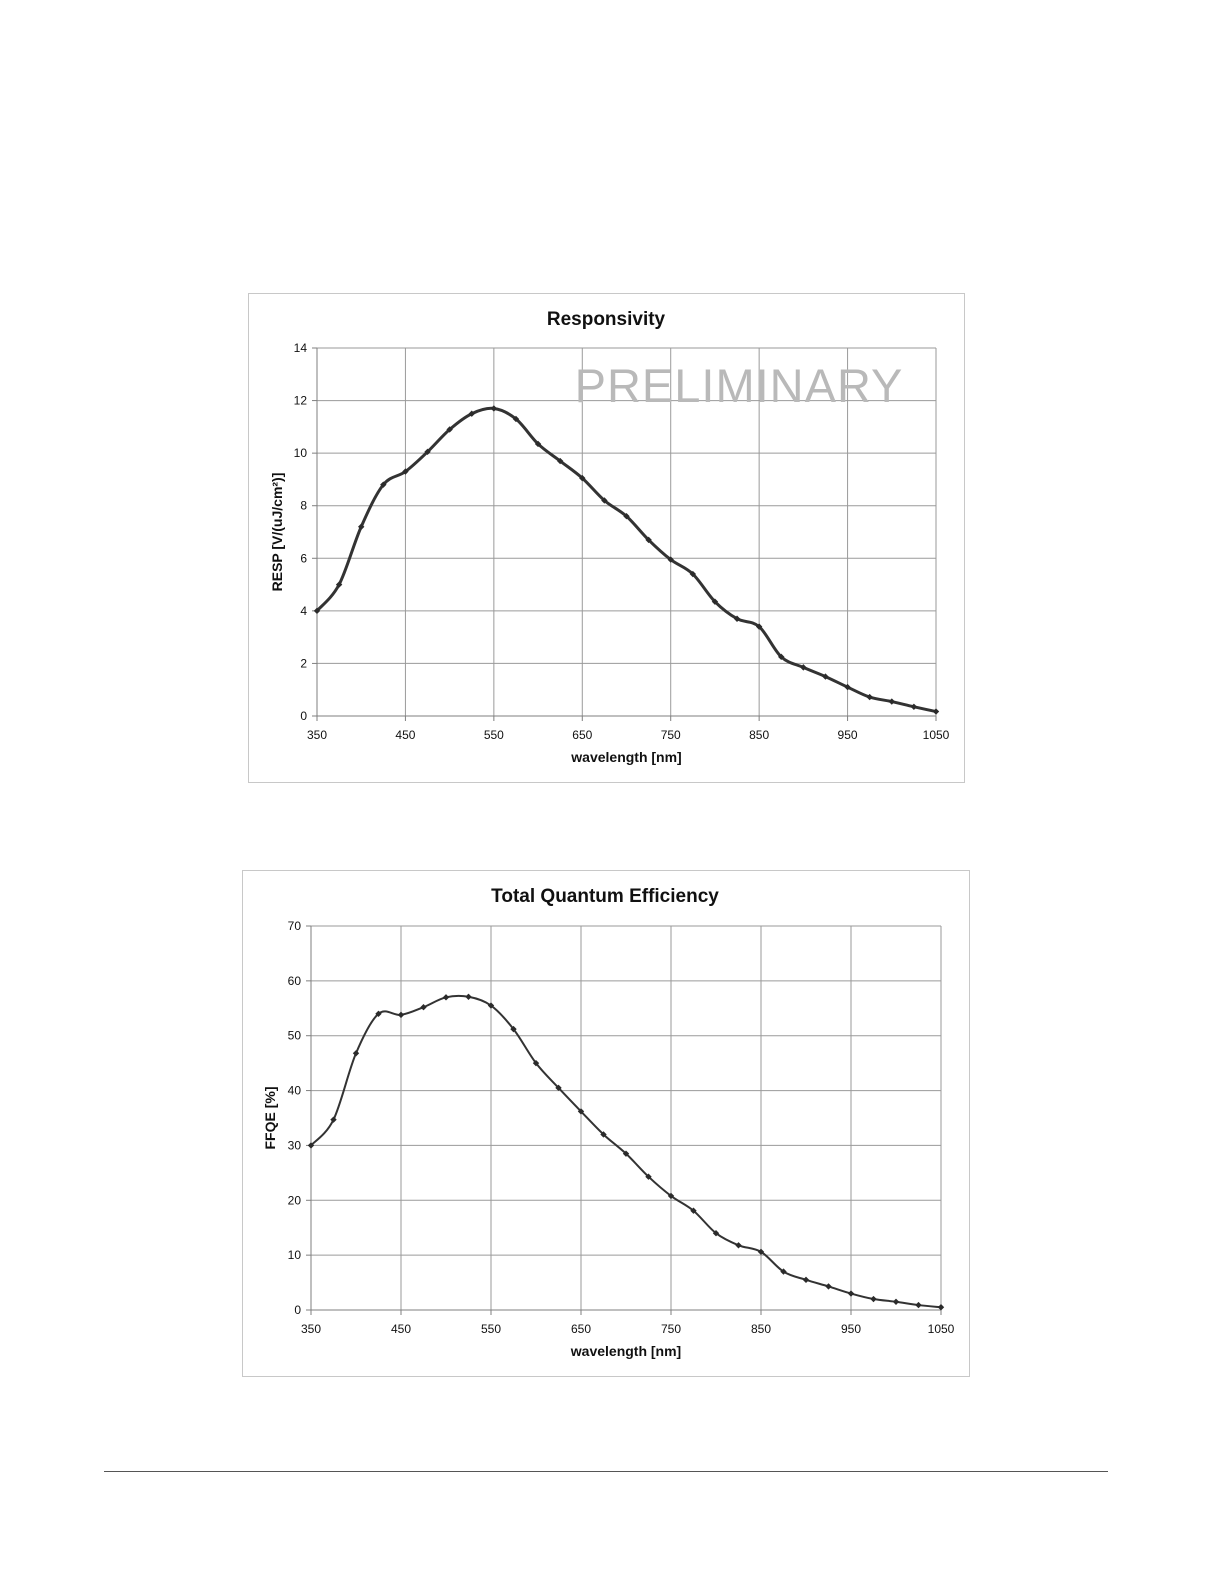 This screenshot has width=1224, height=1584. Describe the element at coordinates (606, 1471) in the screenshot. I see `footer-divider` at that location.